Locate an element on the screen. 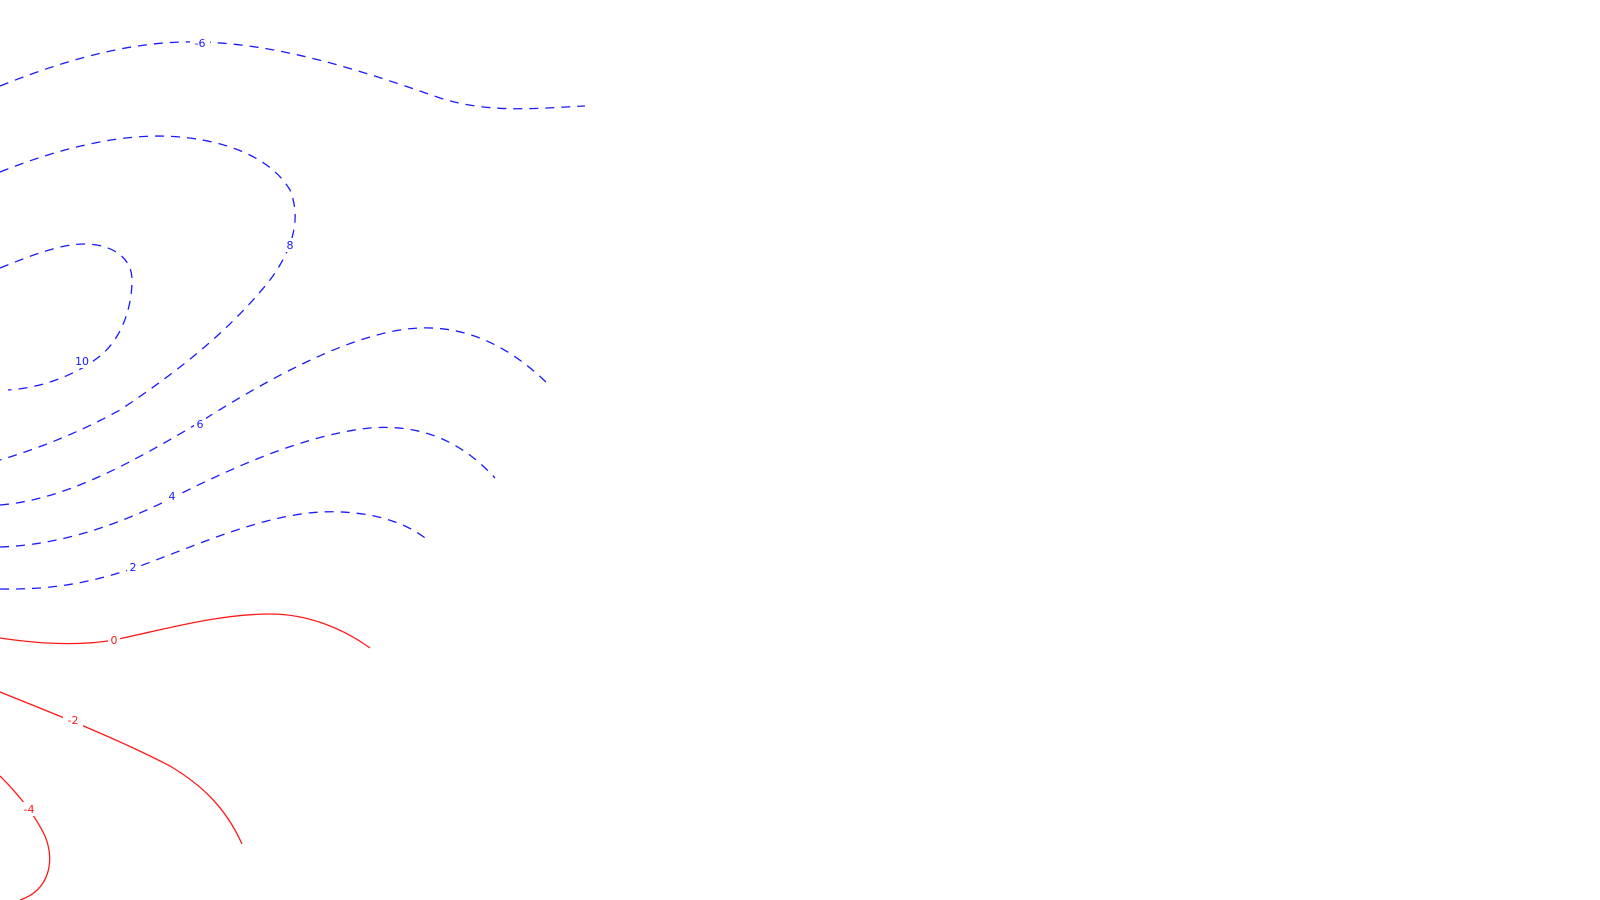  contour-level-neg2-7: -2 is located at coordinates (121, 768).